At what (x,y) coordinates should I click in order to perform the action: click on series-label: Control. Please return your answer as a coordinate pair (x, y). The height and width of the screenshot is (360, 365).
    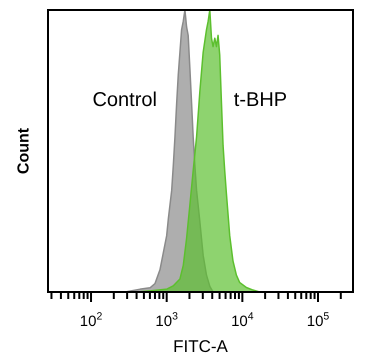
    Looking at the image, I should click on (124, 99).